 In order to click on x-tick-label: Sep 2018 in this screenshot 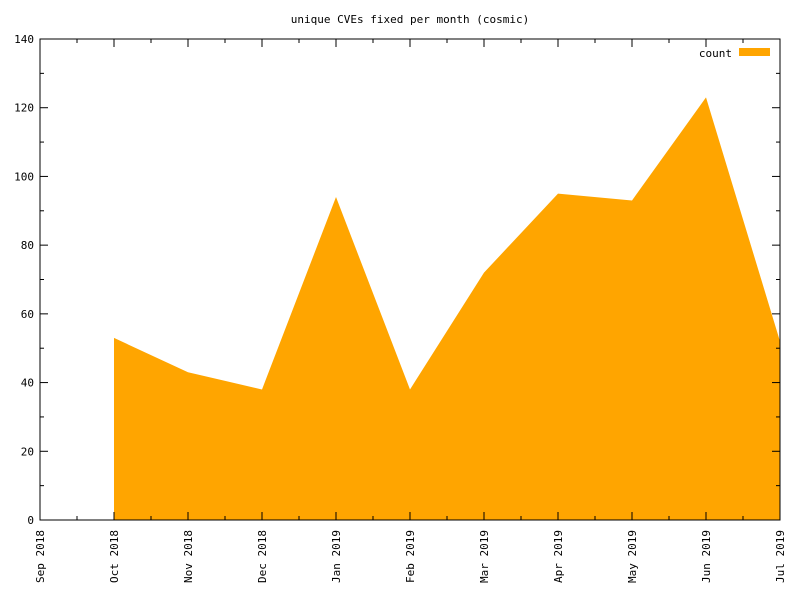, I will do `click(40, 556)`.